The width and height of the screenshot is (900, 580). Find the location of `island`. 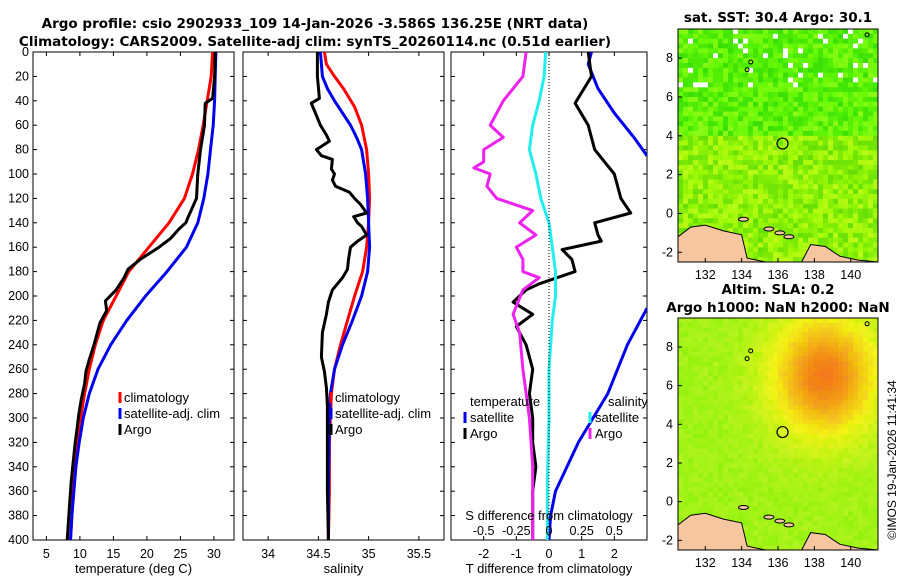

island is located at coordinates (743, 507).